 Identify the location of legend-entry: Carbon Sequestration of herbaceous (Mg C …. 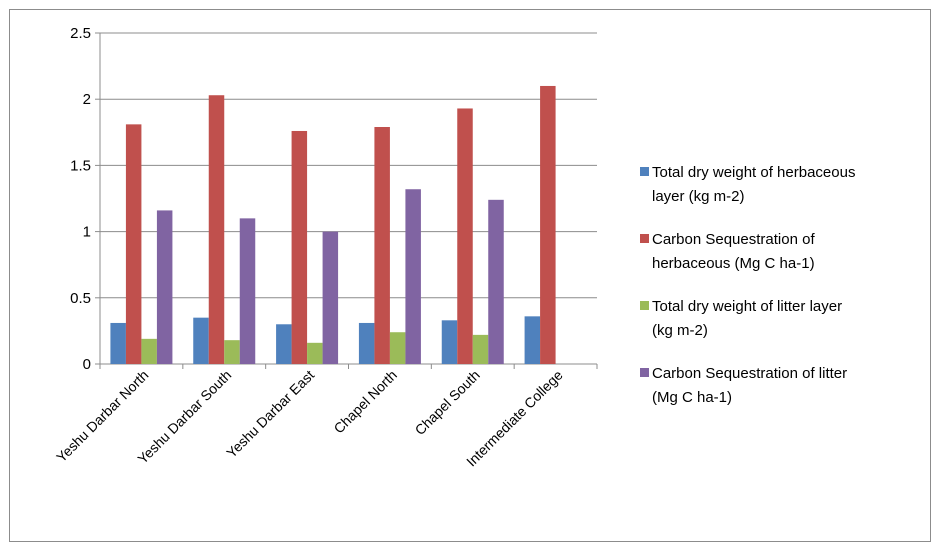
(733, 251).